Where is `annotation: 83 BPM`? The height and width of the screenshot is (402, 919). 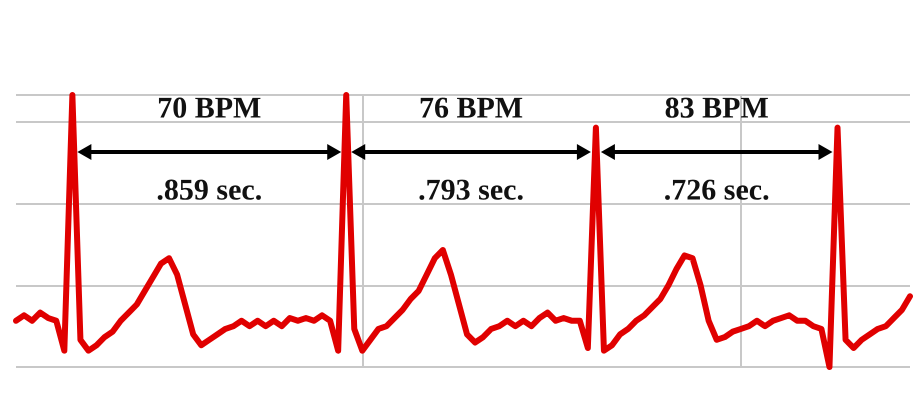
annotation: 83 BPM is located at coordinates (716, 108).